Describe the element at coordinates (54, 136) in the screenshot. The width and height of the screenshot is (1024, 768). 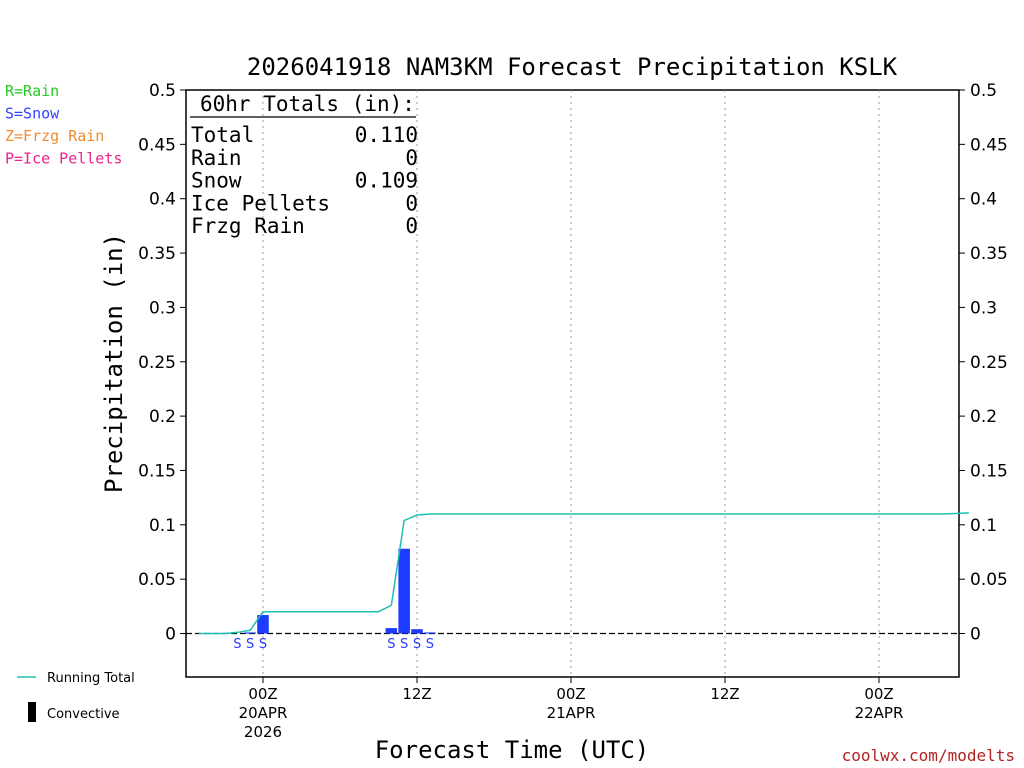
I see `precip-type-legend-item: Z=Frzg Rain` at that location.